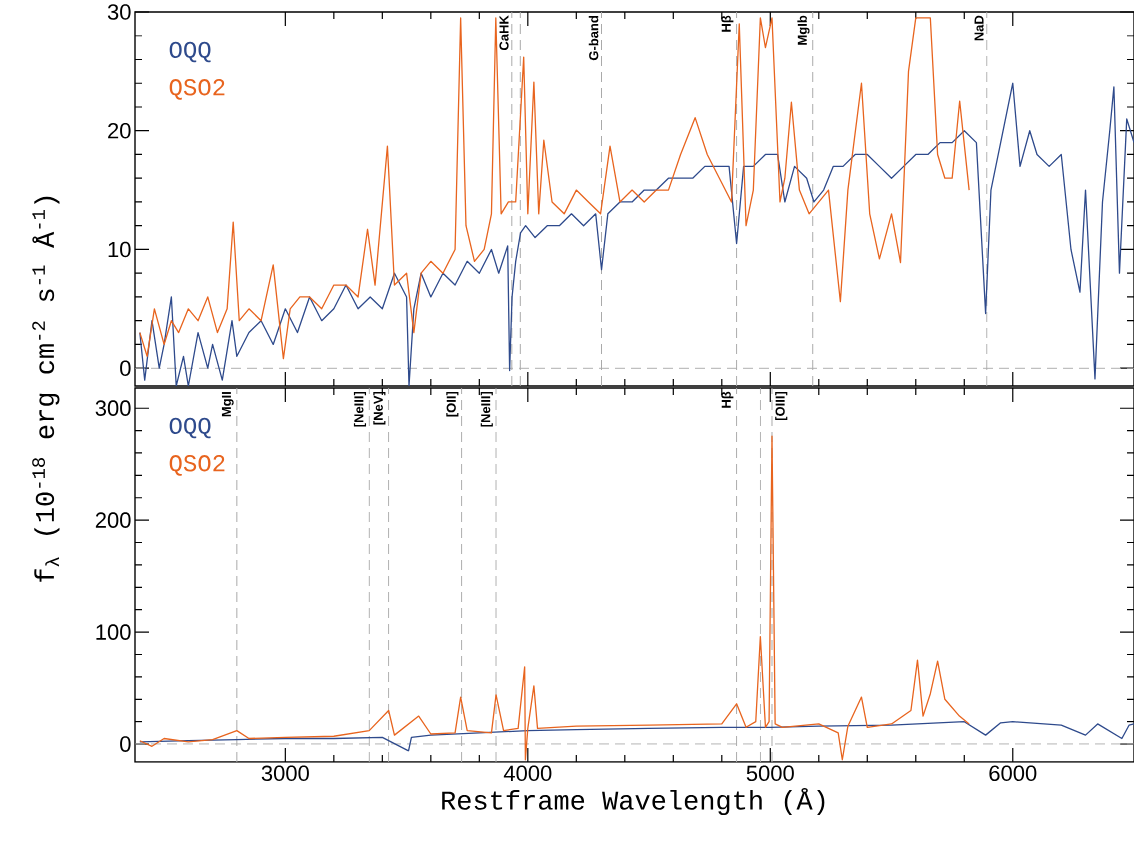 The width and height of the screenshot is (1134, 846). What do you see at coordinates (803, 30) in the screenshot?
I see `ref-line-label: MgIb` at bounding box center [803, 30].